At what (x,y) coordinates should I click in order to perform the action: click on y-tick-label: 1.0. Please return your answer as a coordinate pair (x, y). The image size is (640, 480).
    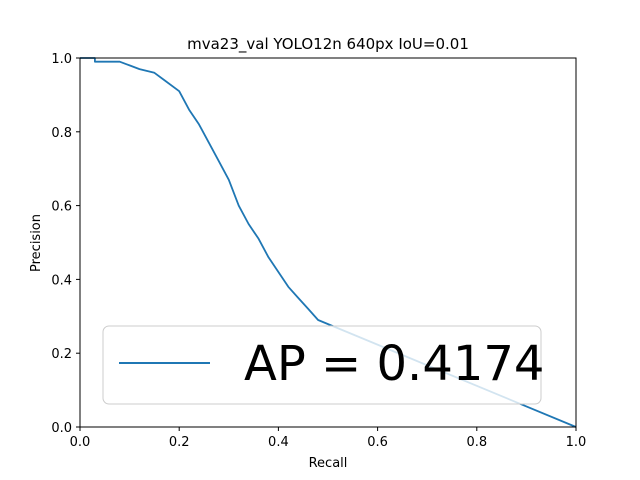
    Looking at the image, I should click on (61, 59).